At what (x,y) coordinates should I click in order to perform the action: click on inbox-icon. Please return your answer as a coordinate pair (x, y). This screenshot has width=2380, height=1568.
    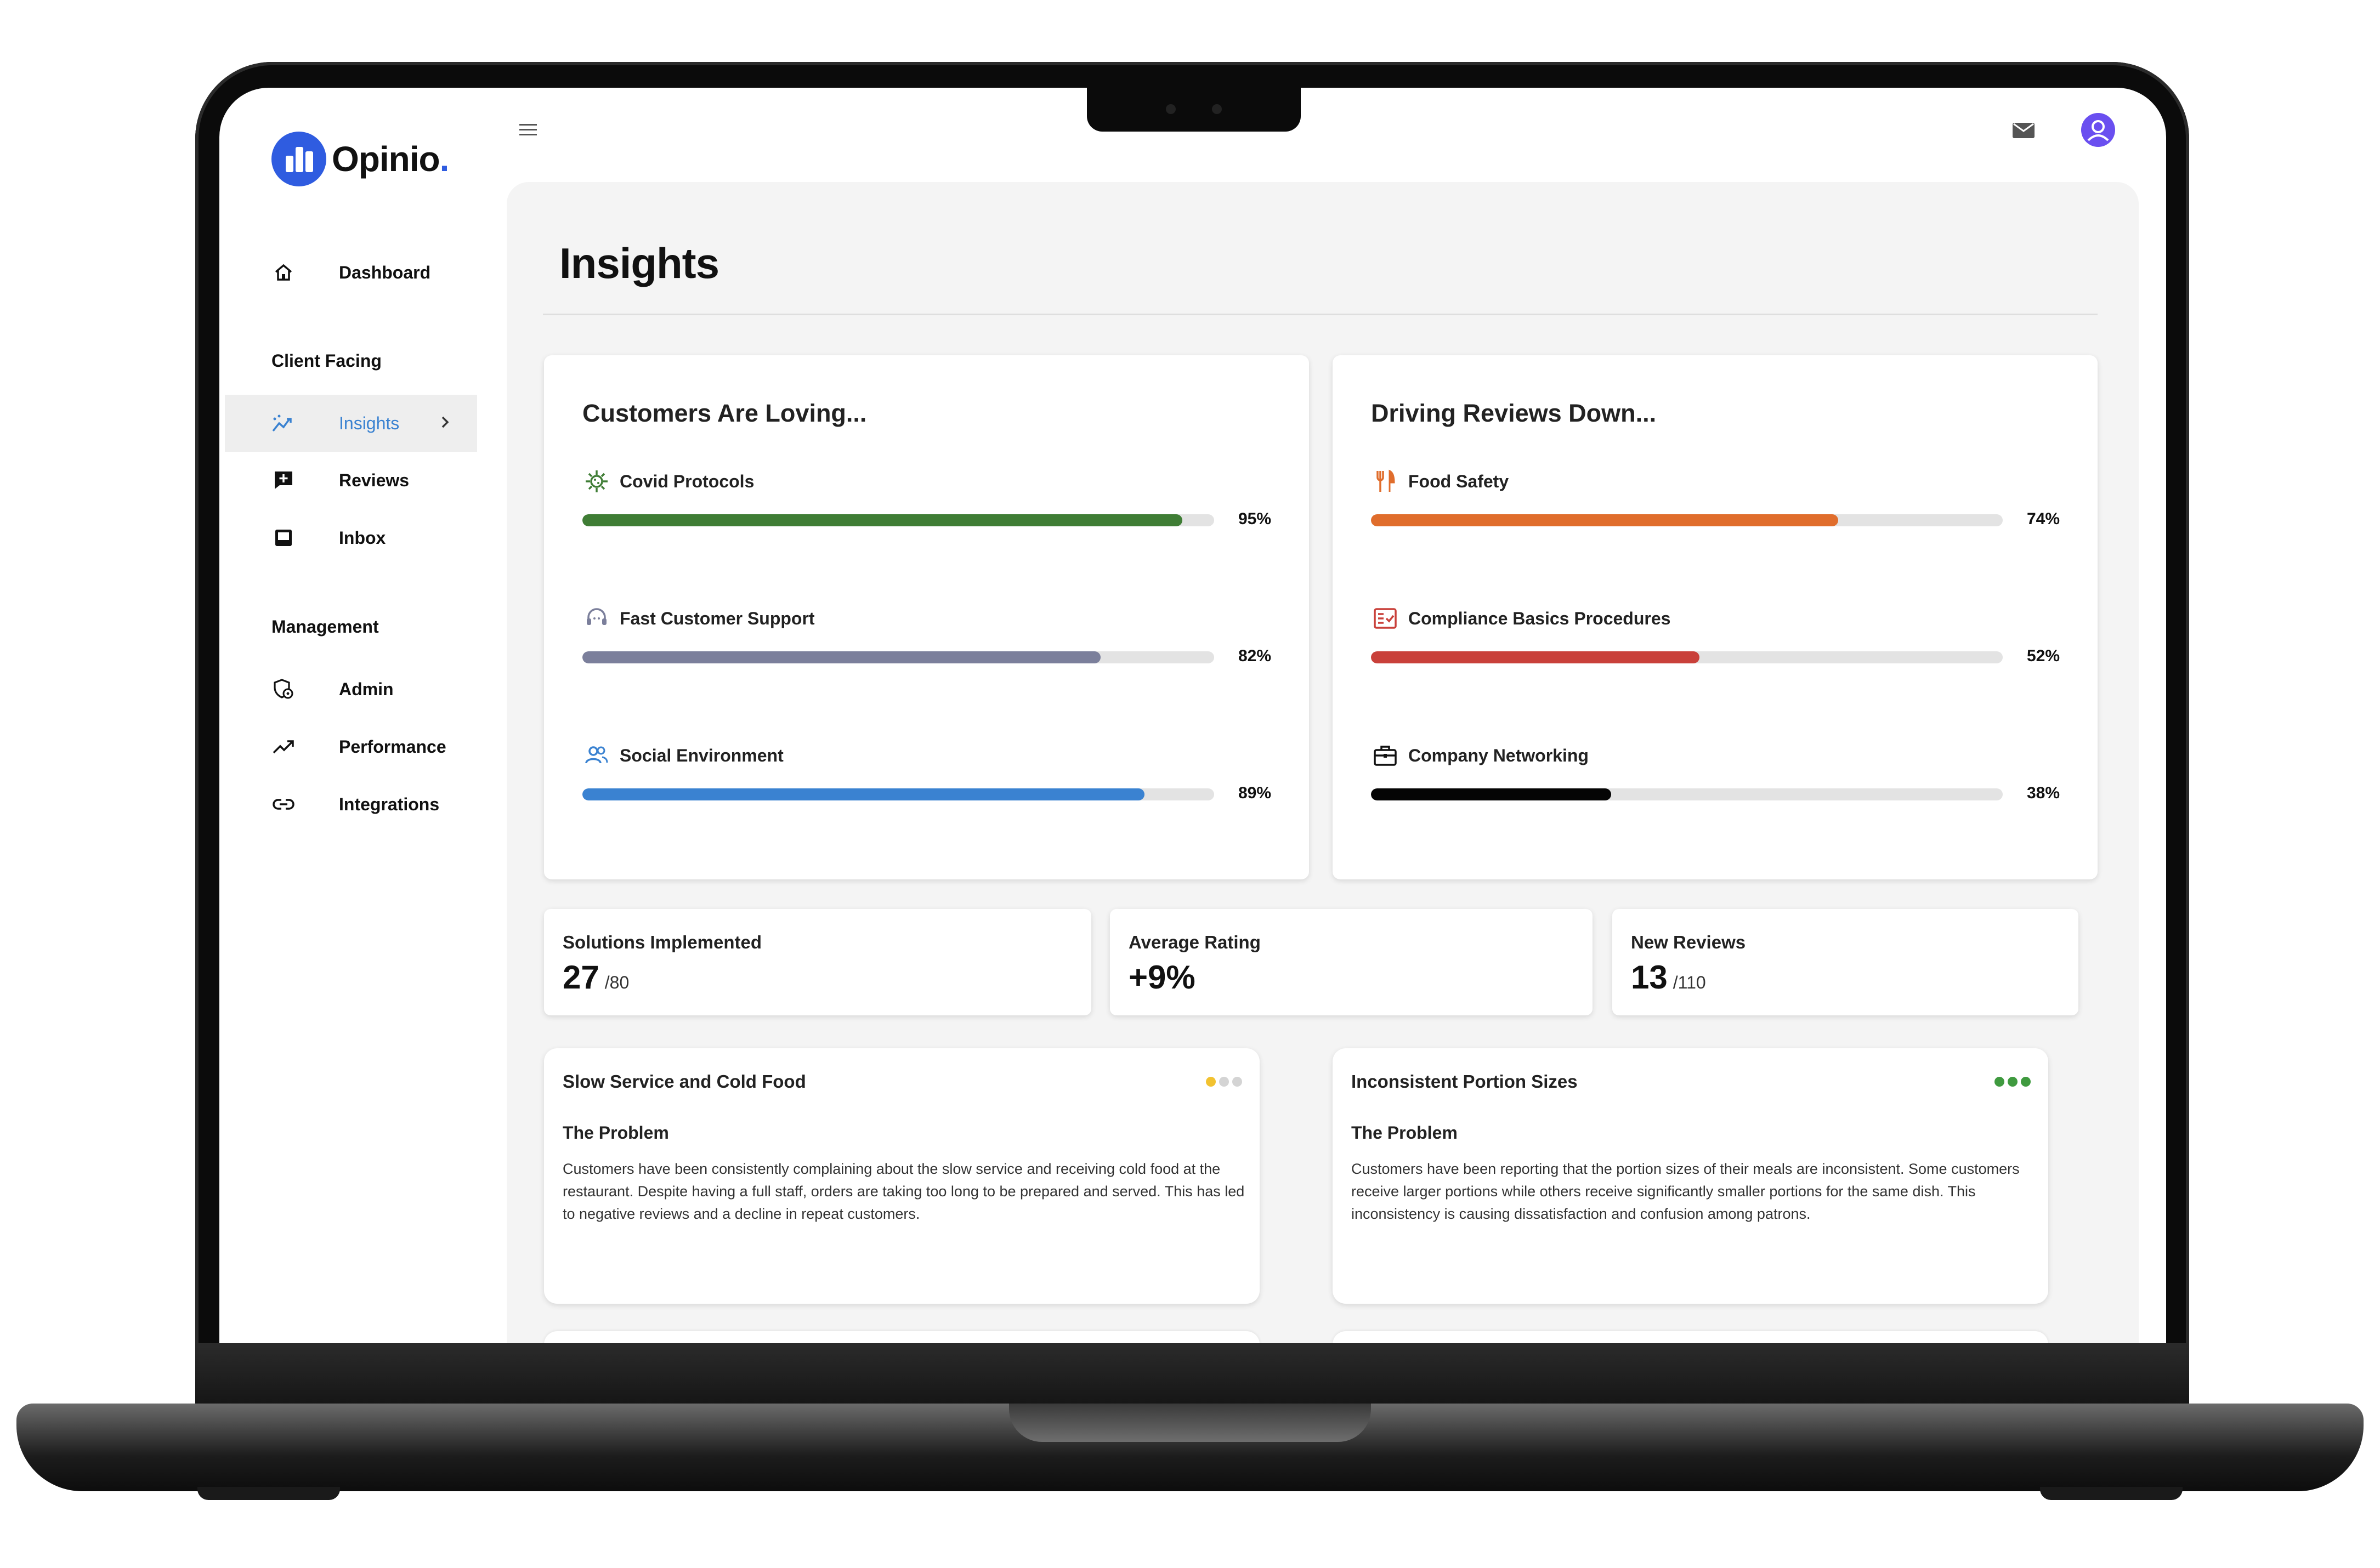
    Looking at the image, I should click on (283, 538).